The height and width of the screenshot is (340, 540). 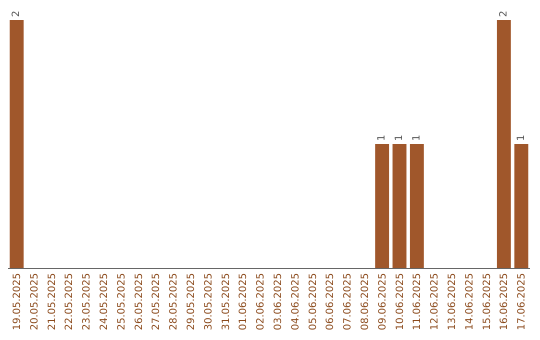 I want to click on x-tick-label: 13.06.2025, so click(x=452, y=301).